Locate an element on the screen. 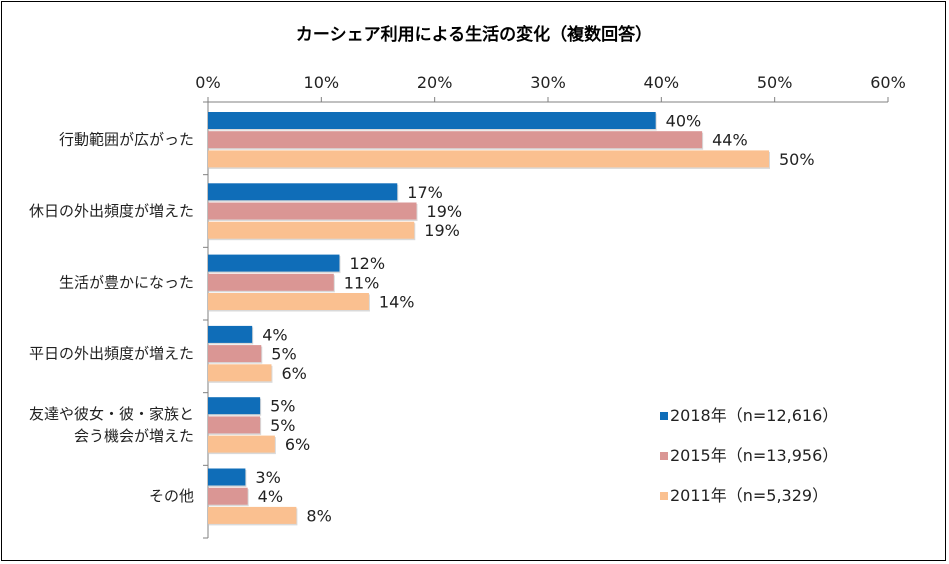 This screenshot has height=564, width=949. x-tick-label: 40% is located at coordinates (662, 82).